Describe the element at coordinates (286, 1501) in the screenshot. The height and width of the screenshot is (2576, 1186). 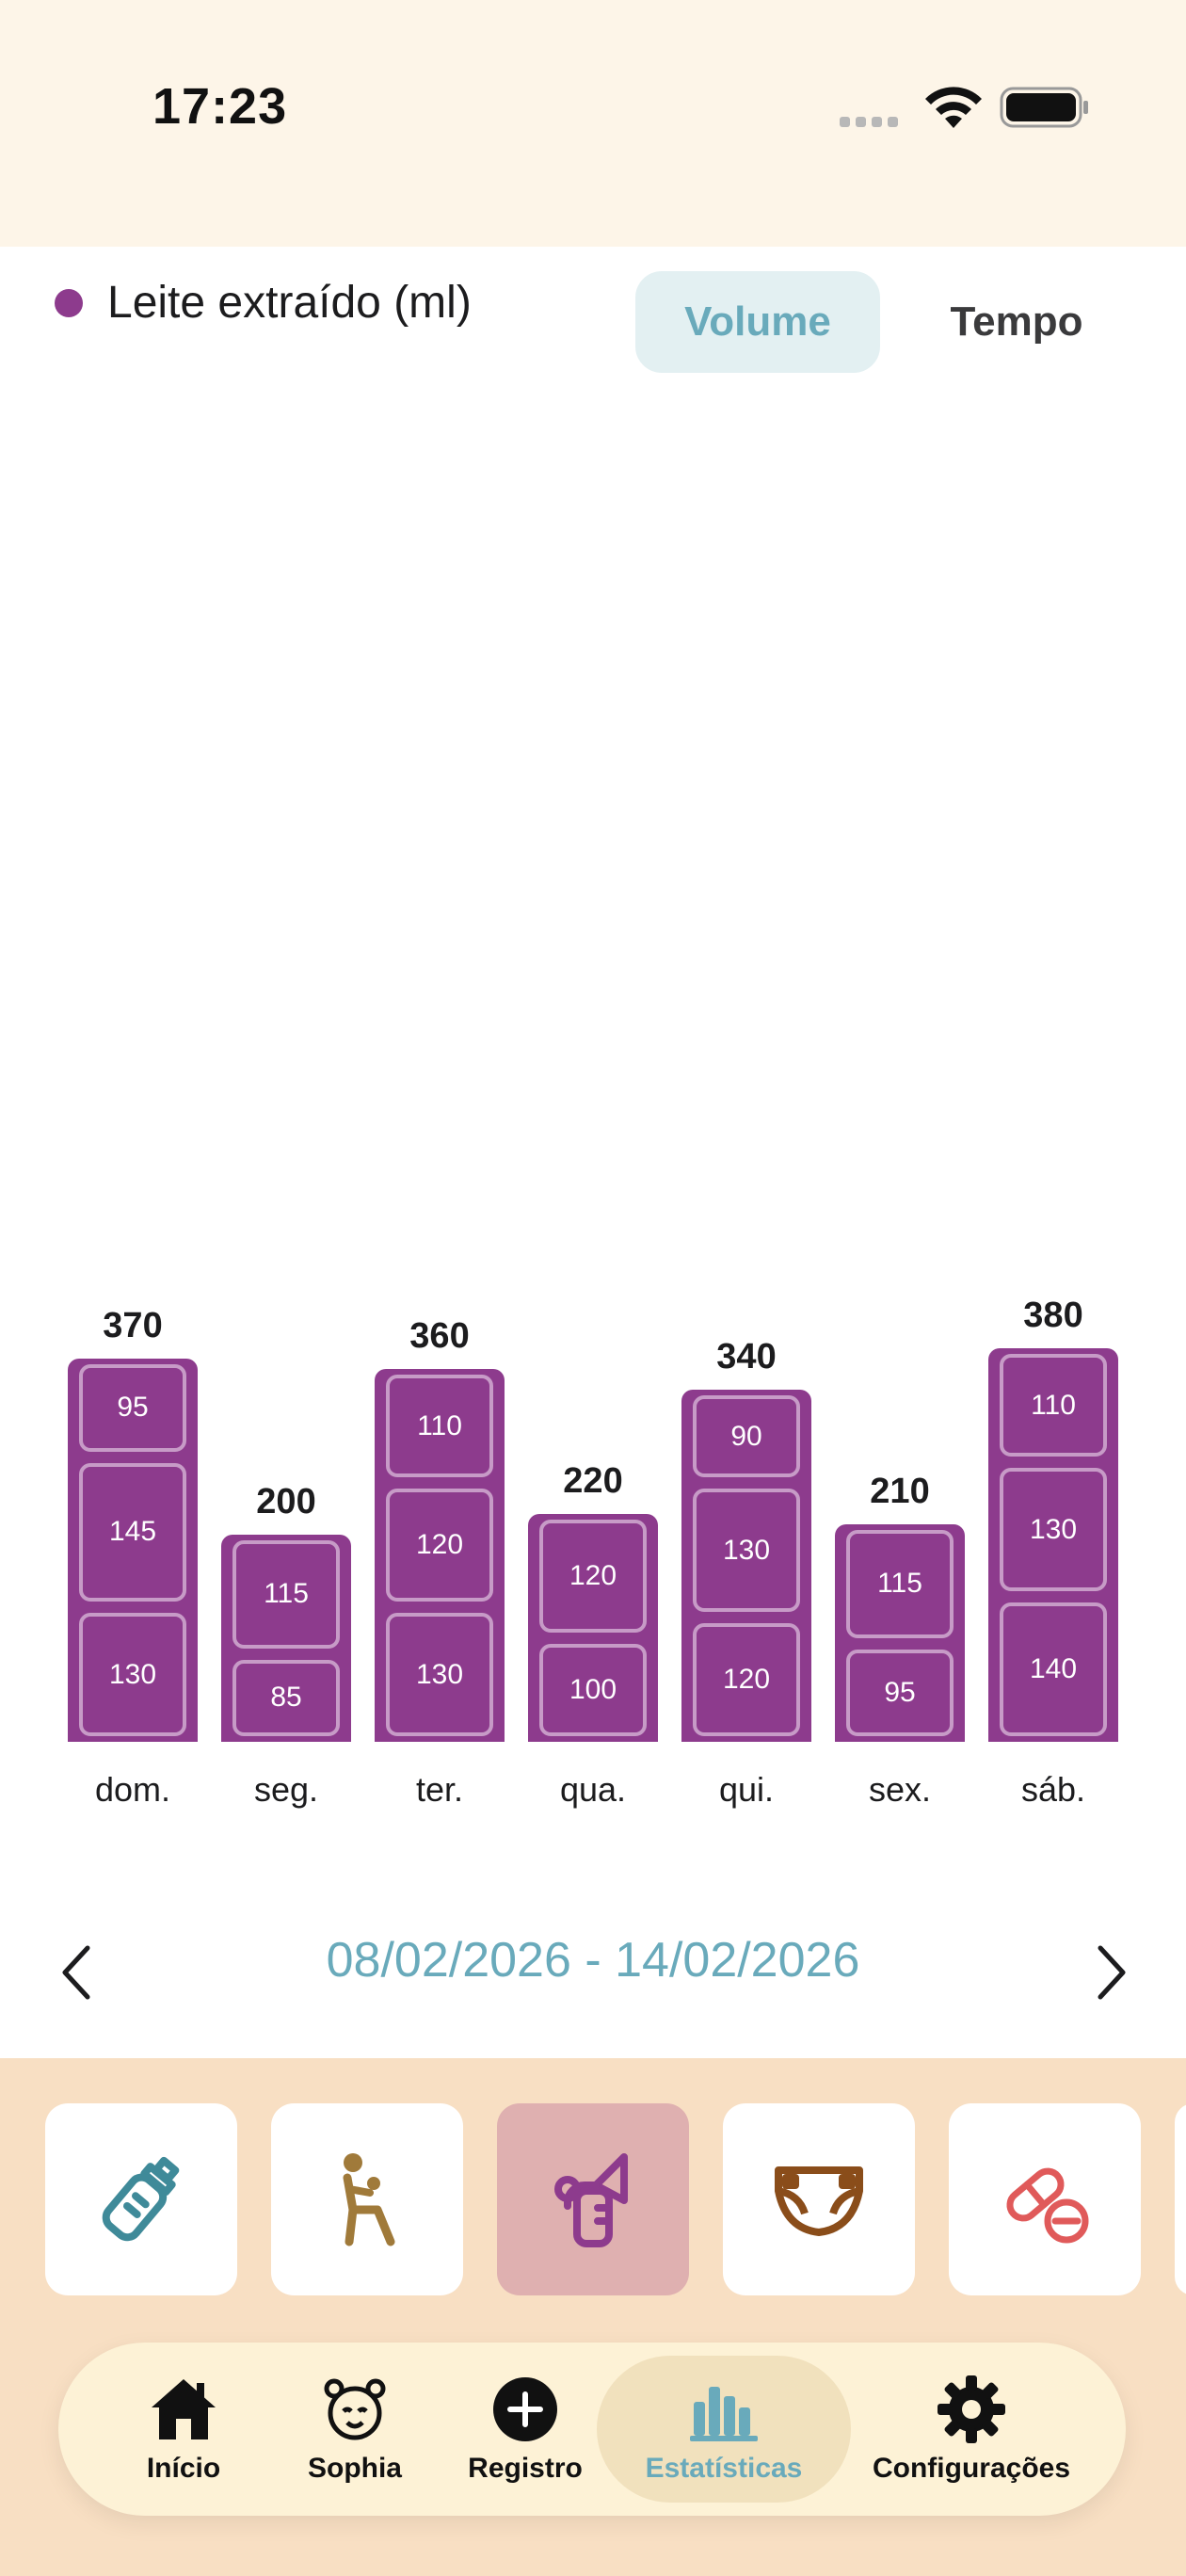
I see `bar-total-label-1: 200` at that location.